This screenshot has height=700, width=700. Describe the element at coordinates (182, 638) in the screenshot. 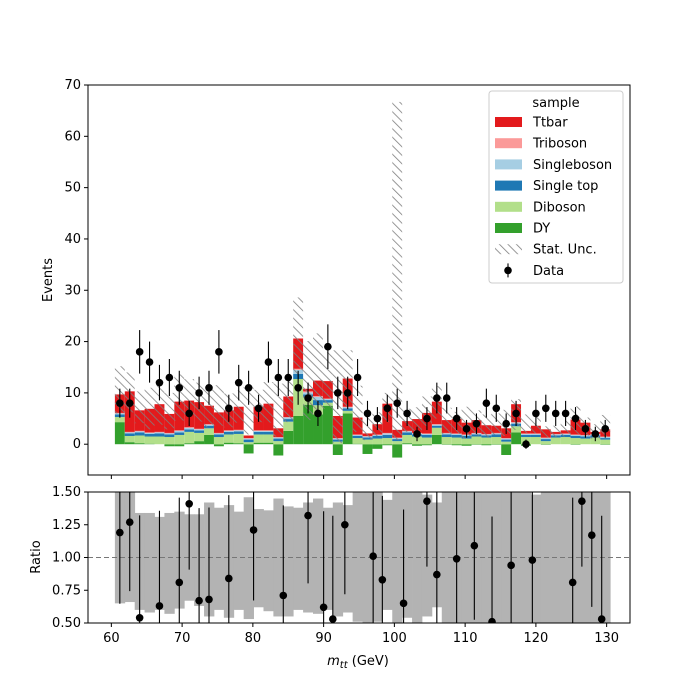

I see `x-tick-label: 70` at that location.